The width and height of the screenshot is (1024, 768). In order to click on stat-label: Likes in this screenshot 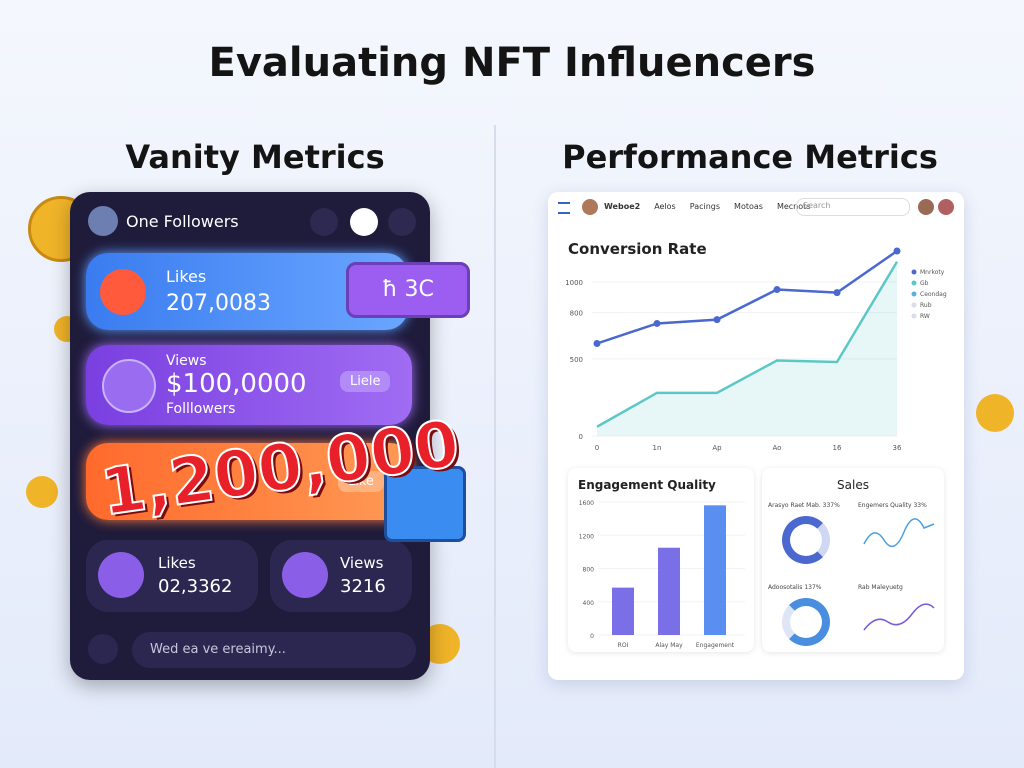, I will do `click(177, 563)`.